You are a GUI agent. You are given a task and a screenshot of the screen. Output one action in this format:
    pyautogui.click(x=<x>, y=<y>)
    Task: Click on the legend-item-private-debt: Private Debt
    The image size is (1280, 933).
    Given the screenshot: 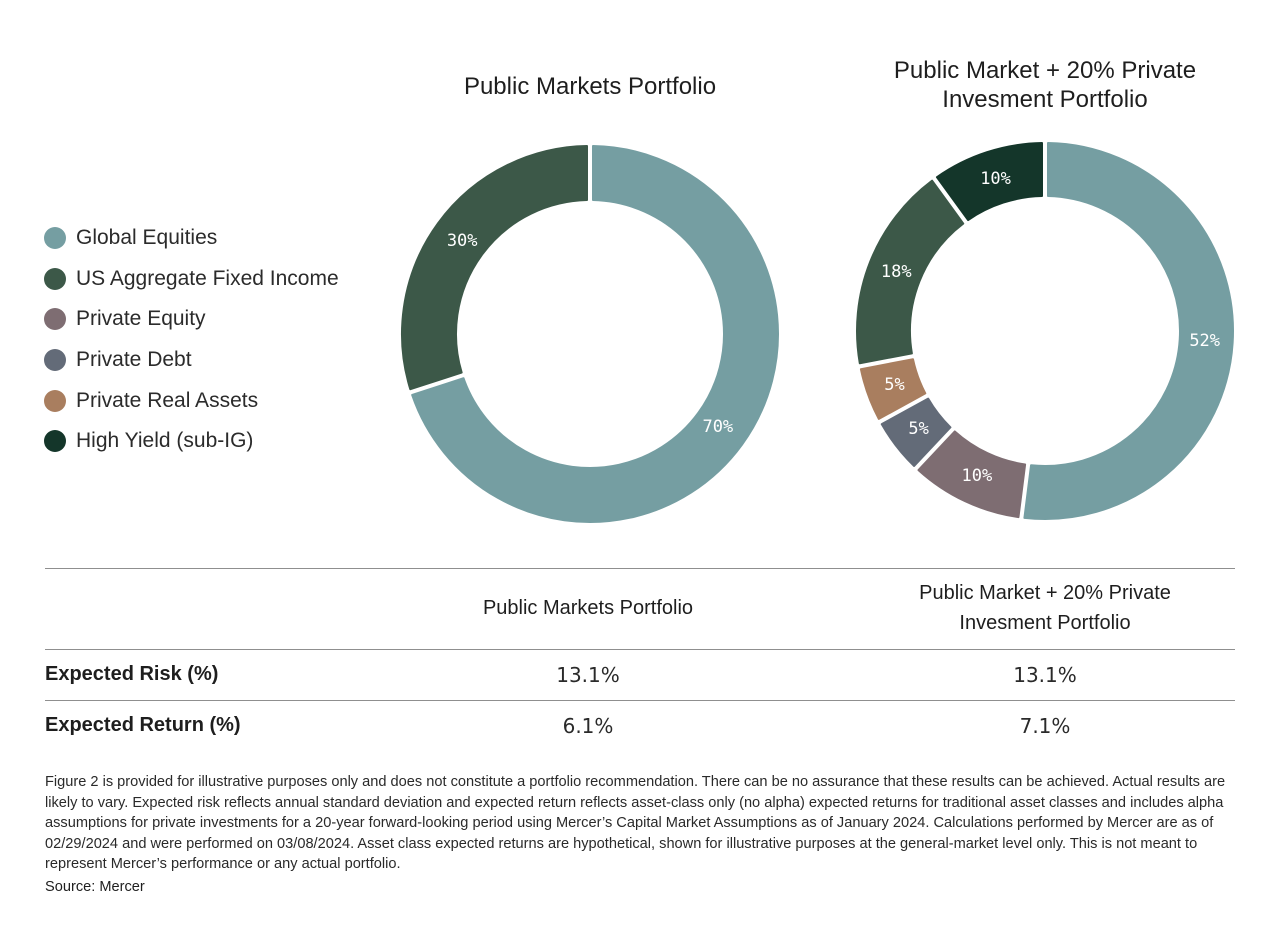 What is the action you would take?
    pyautogui.click(x=191, y=360)
    